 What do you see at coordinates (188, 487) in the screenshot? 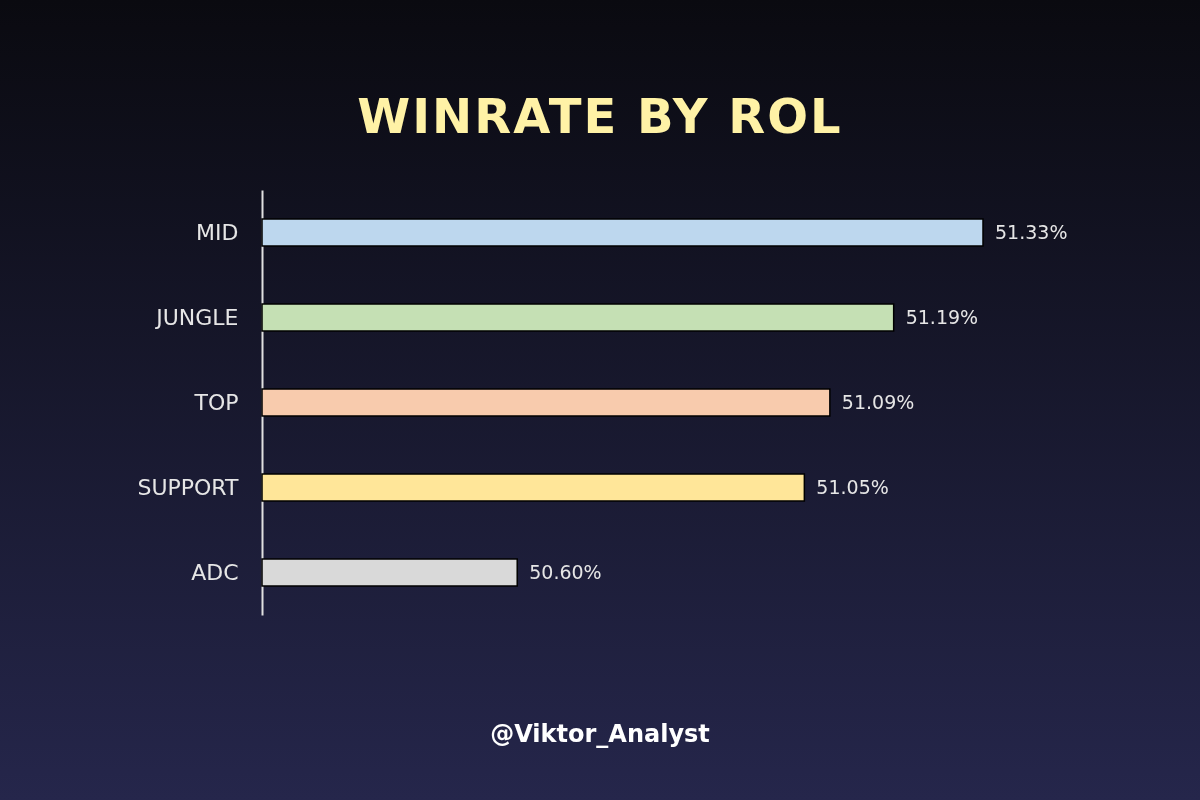
I see `y-tick-label: SUPPORT` at bounding box center [188, 487].